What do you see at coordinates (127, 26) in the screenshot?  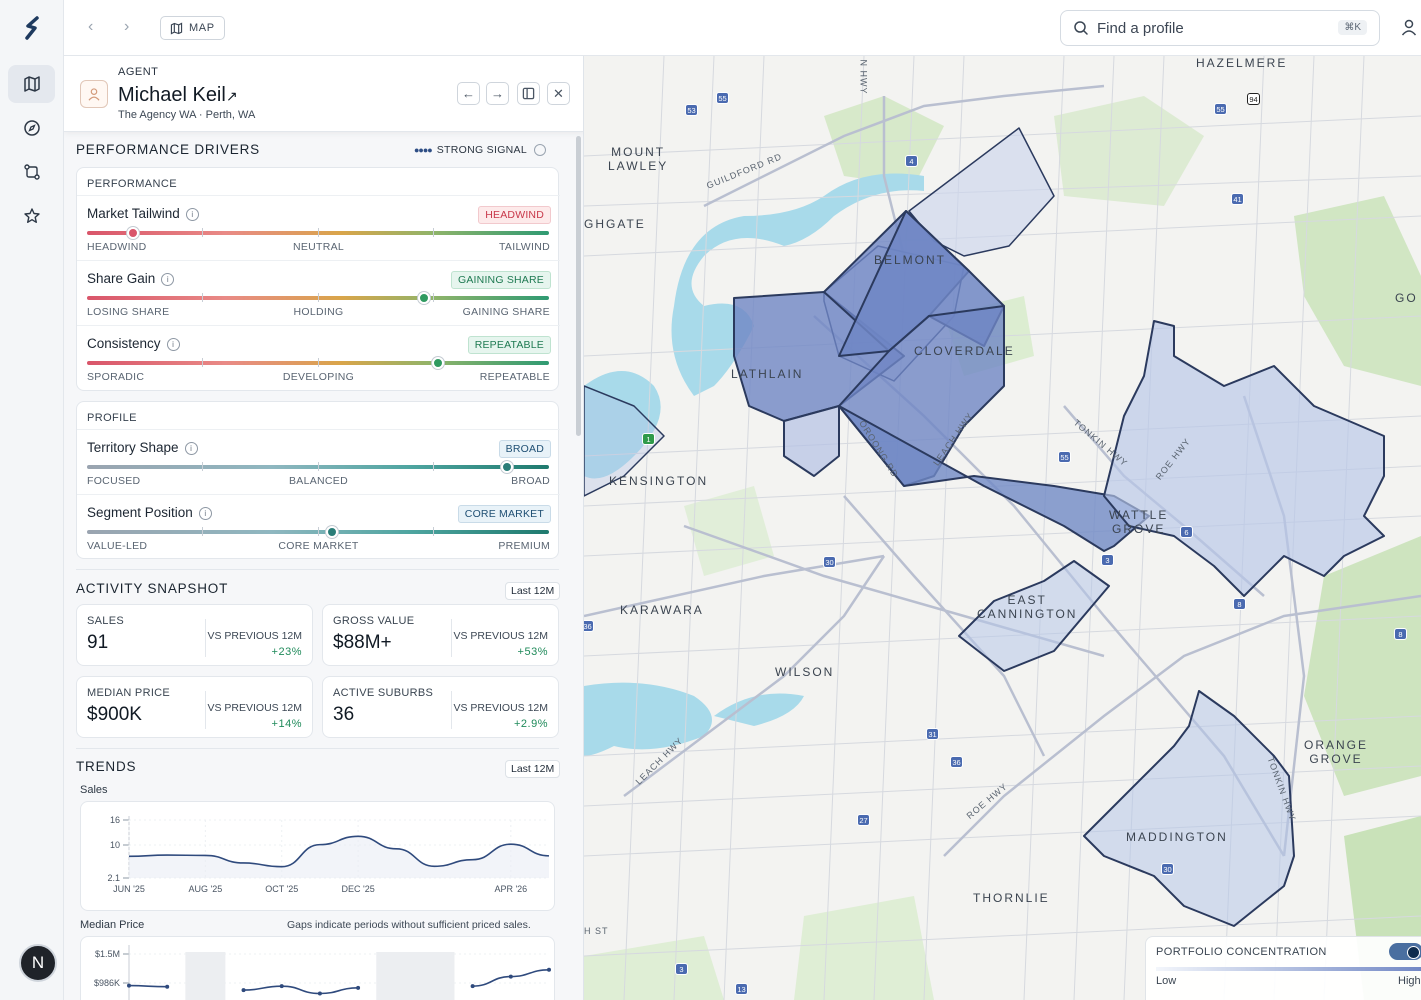 I see `forward-icon: ›` at bounding box center [127, 26].